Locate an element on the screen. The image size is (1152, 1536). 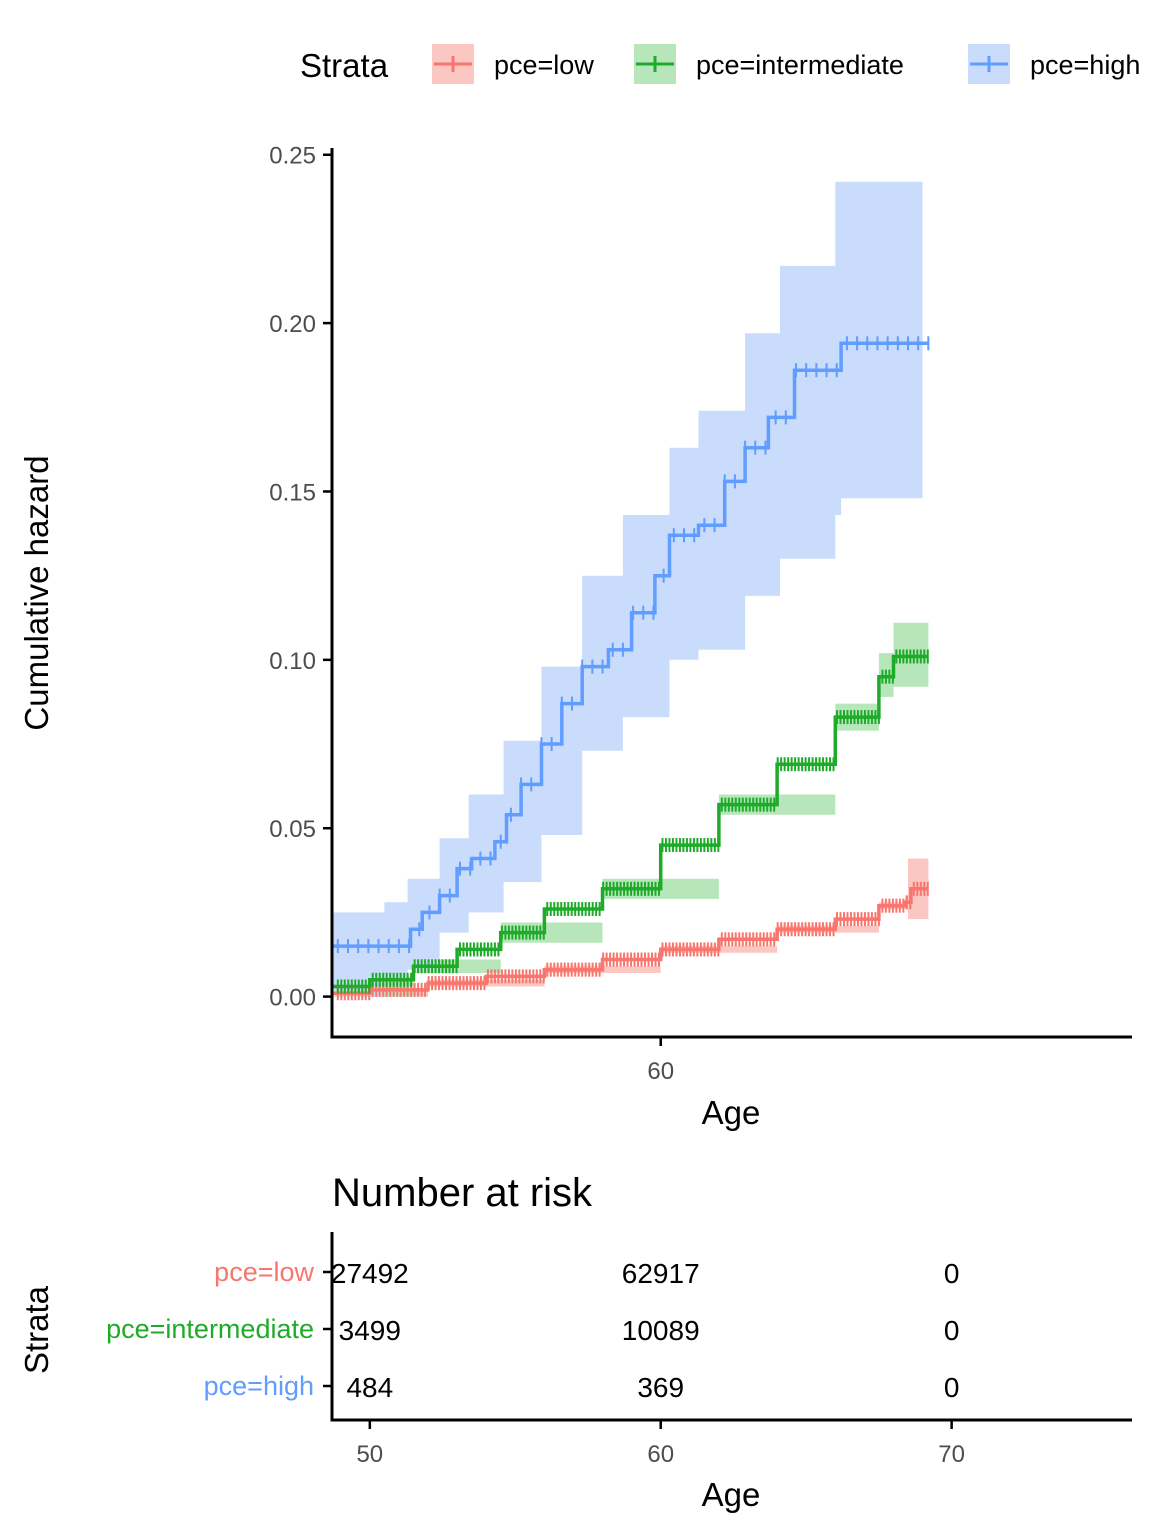
y-tick-label: 0.05 is located at coordinates (292, 829).